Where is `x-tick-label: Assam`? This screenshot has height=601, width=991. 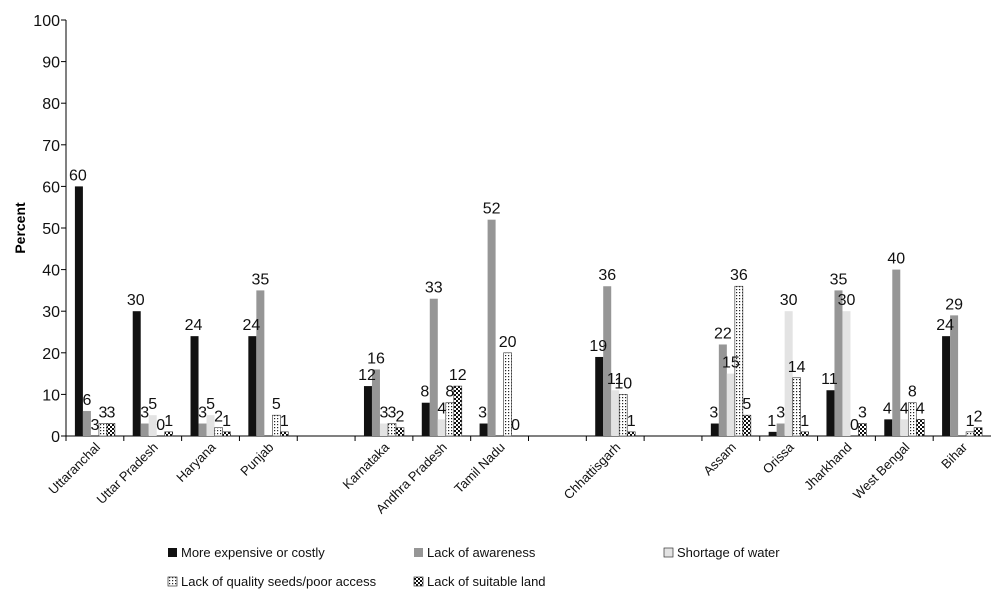 x-tick-label: Assam is located at coordinates (719, 459).